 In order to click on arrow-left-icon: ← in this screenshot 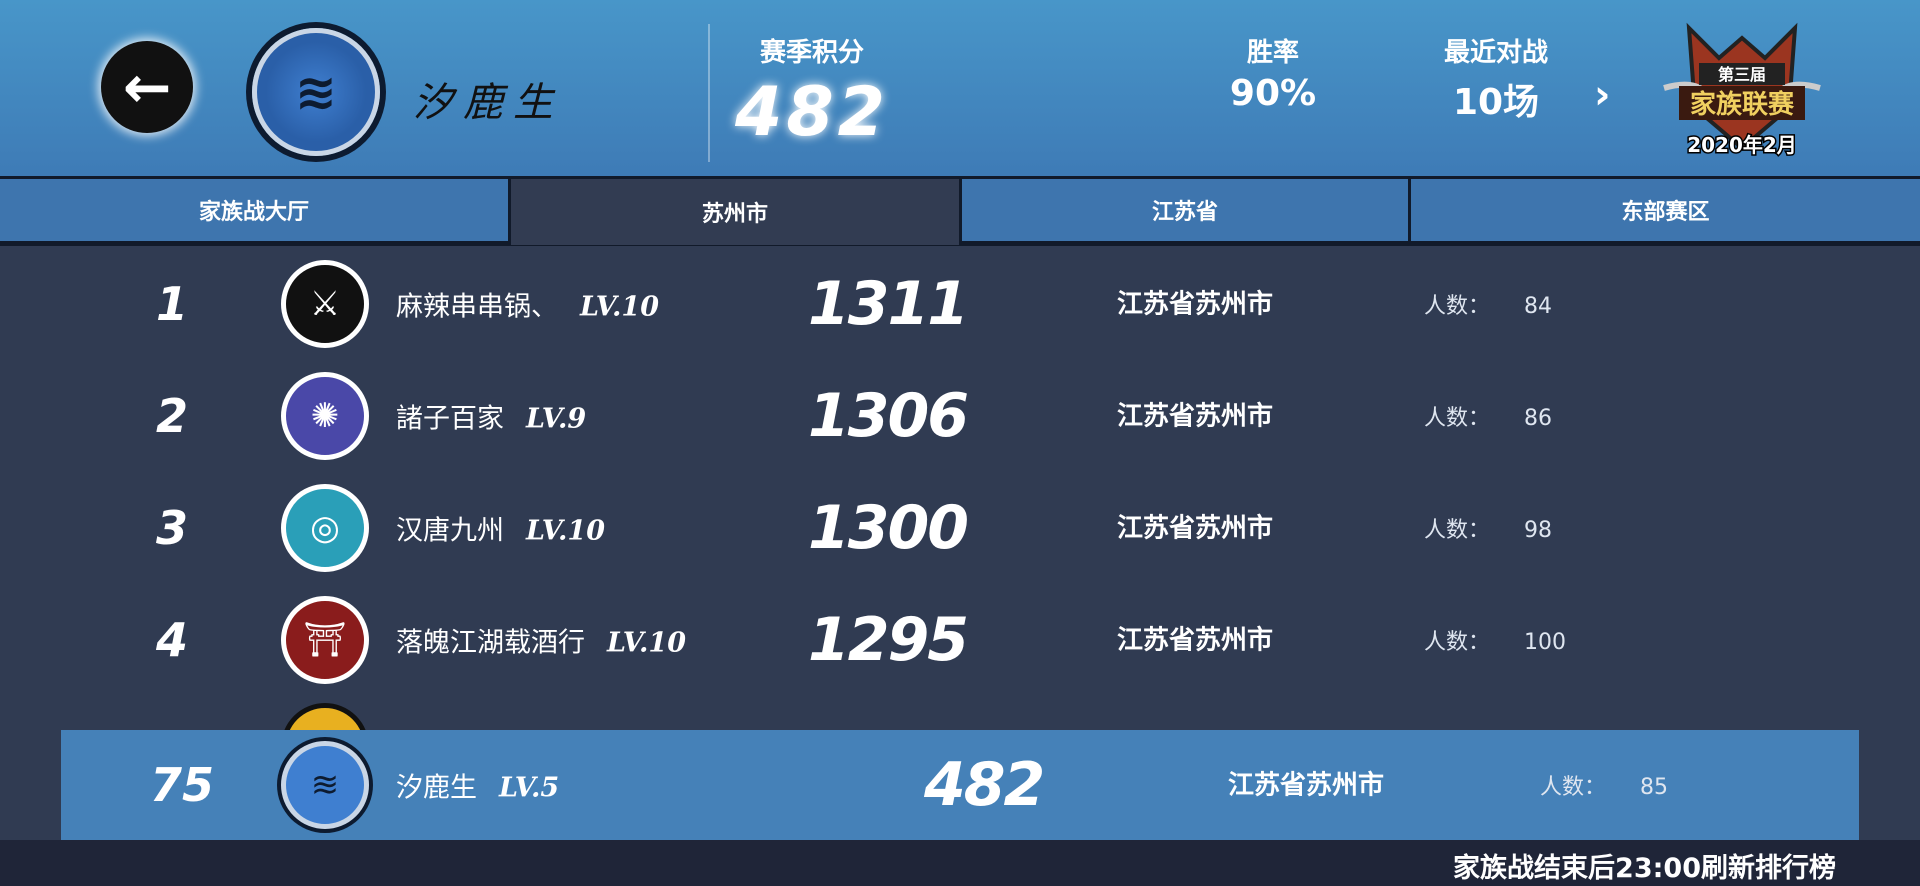, I will do `click(147, 87)`.